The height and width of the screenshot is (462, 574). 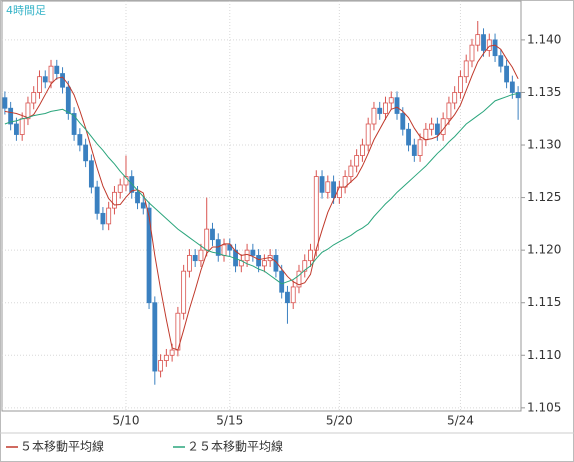 What do you see at coordinates (544, 197) in the screenshot?
I see `y-tick-label: 1.125` at bounding box center [544, 197].